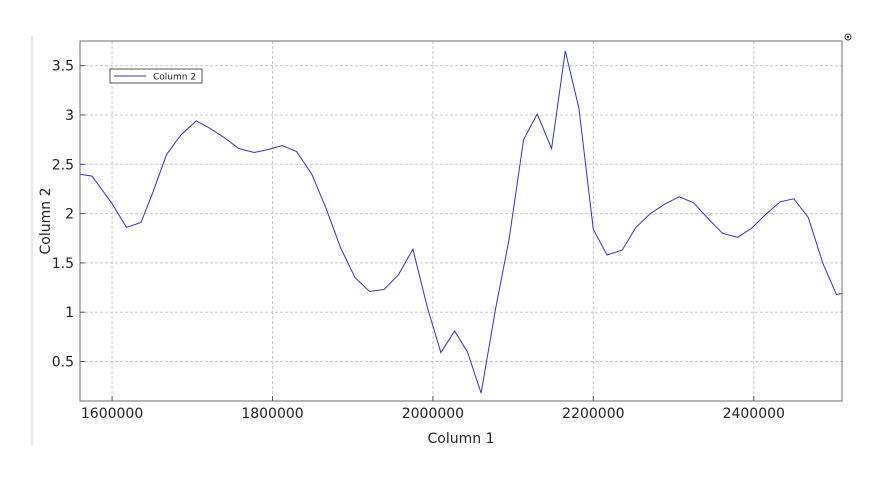  Describe the element at coordinates (174, 78) in the screenshot. I see `legend-label-column-2: Column 2` at that location.